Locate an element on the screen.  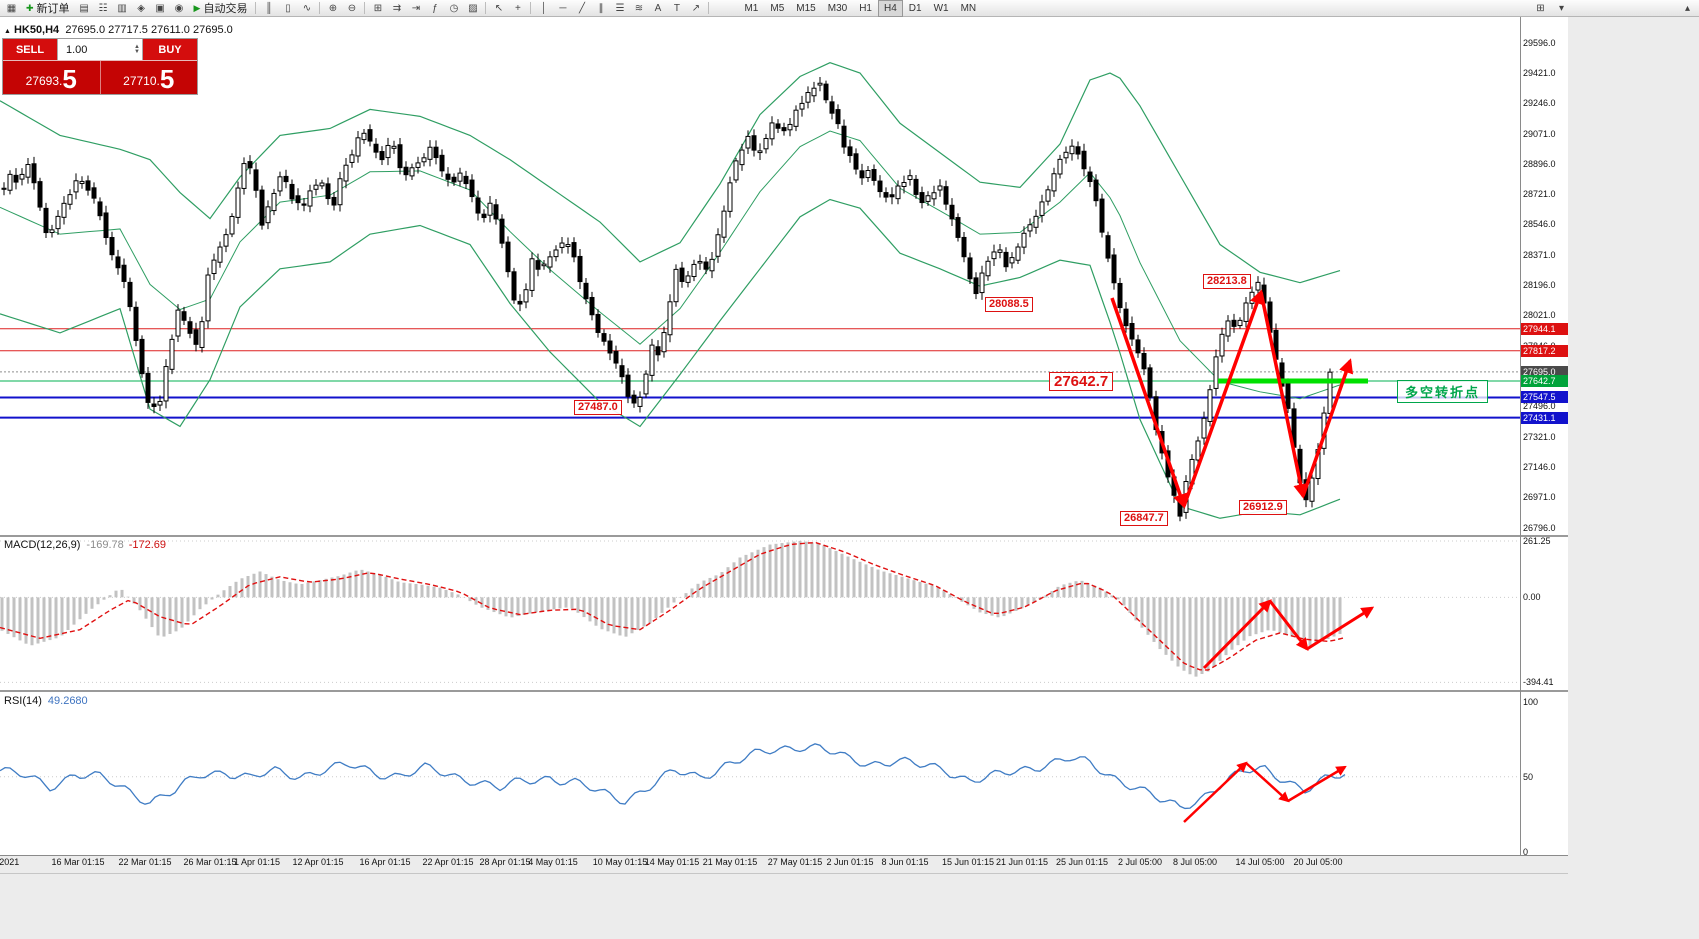
symbol-name: HK50,H4 is located at coordinates (36, 30).